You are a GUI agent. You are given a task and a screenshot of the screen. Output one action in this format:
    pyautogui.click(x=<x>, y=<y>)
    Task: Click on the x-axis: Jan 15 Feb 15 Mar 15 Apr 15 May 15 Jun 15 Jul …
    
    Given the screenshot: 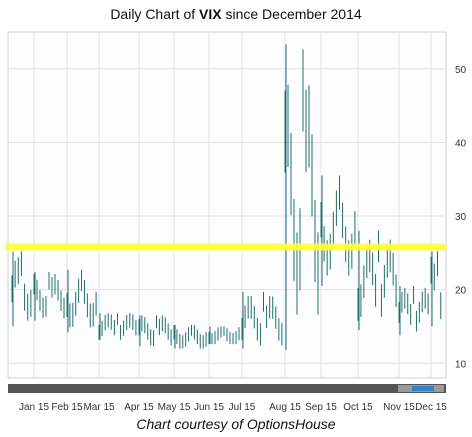 What is the action you would take?
    pyautogui.click(x=233, y=407)
    